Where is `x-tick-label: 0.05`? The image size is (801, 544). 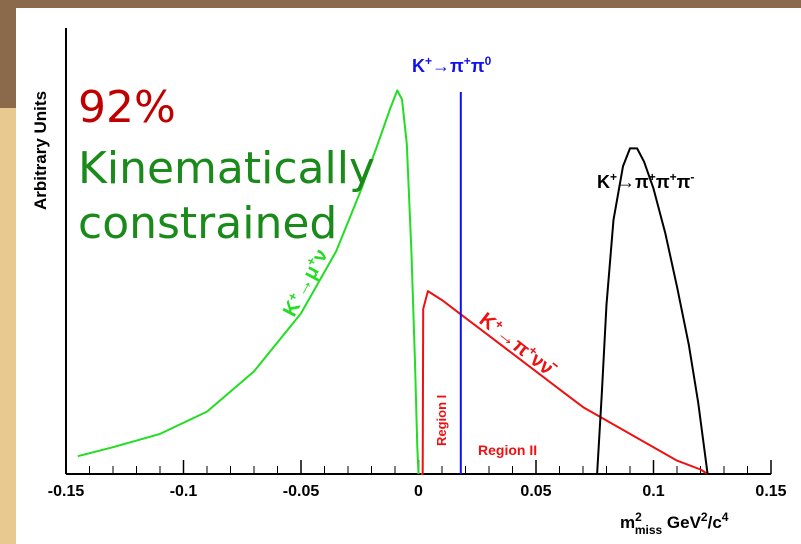
x-tick-label: 0.05 is located at coordinates (535, 491).